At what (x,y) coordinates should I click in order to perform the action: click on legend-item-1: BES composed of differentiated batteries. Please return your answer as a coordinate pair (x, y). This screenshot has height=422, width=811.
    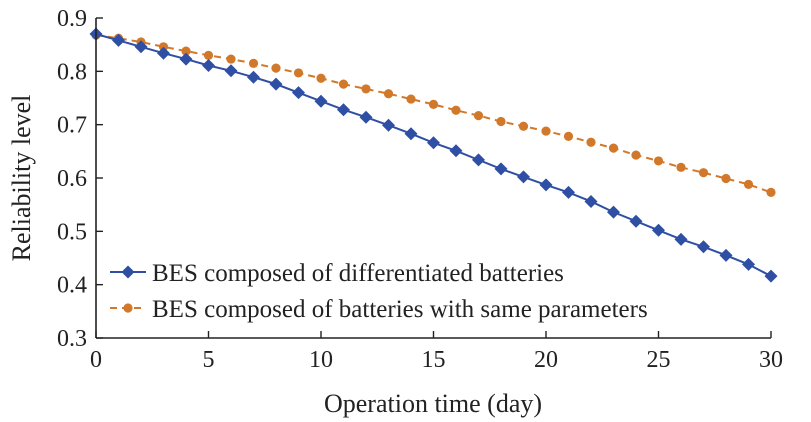
    Looking at the image, I should click on (337, 273).